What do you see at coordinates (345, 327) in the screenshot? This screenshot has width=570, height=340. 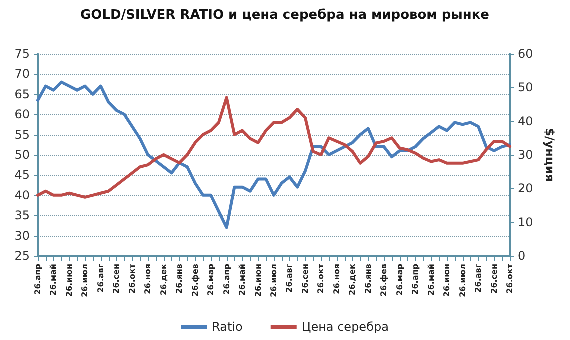 I see `legend-label: Цена серебра` at bounding box center [345, 327].